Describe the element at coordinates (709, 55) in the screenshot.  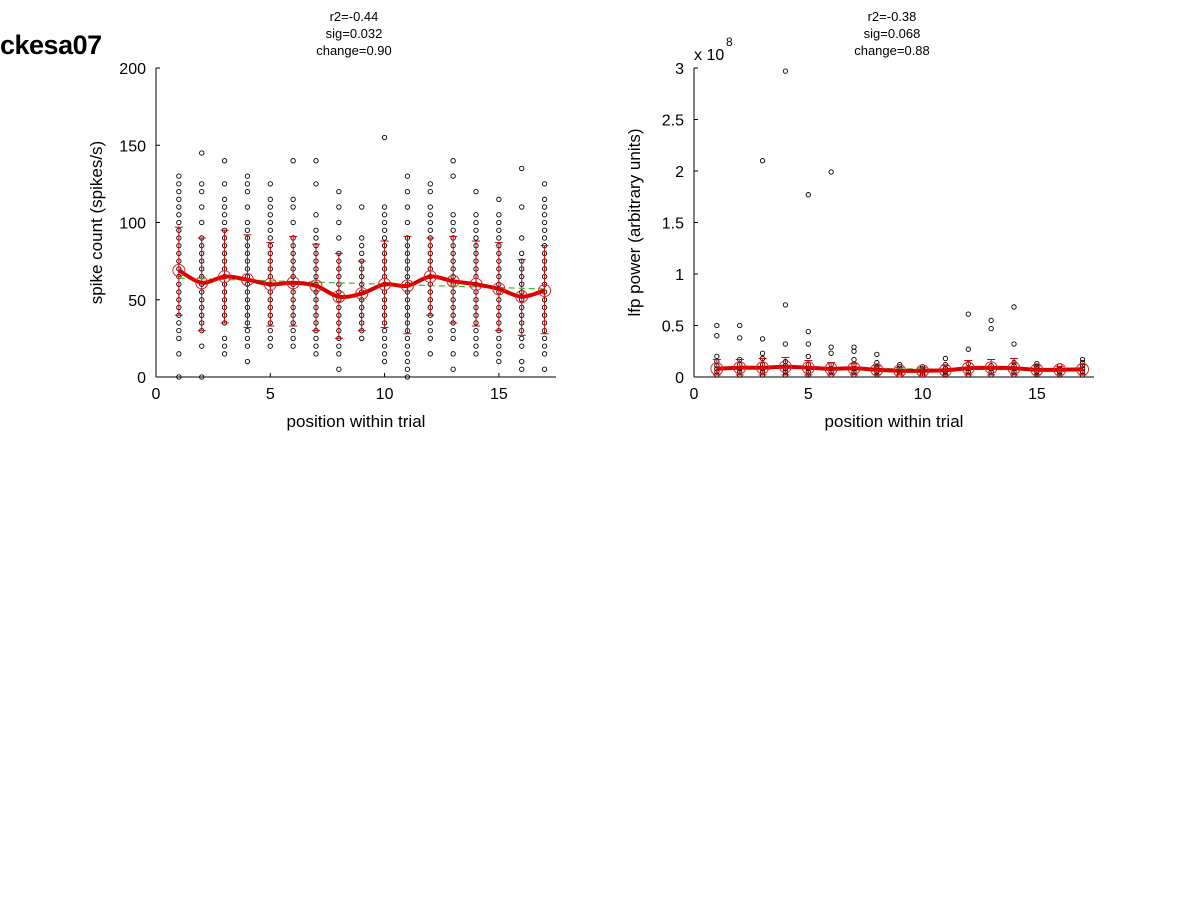
I see `axis-exponent-label: x 10` at that location.